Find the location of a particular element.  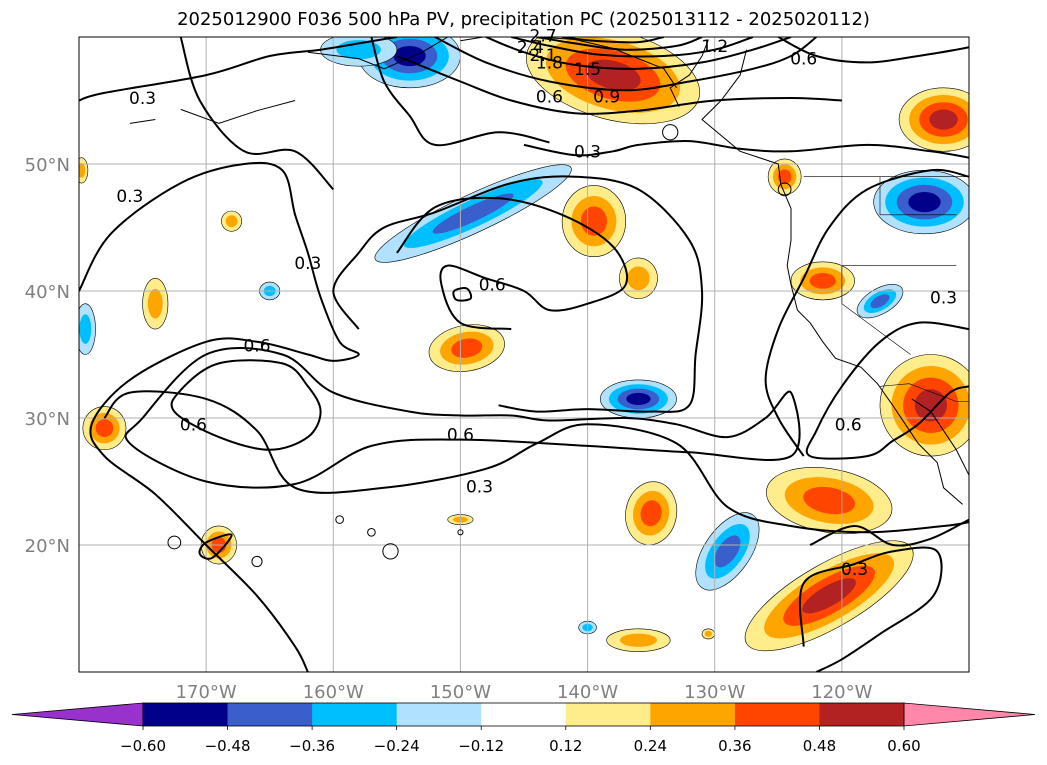

lon-tick-label: 170°W is located at coordinates (206, 692).